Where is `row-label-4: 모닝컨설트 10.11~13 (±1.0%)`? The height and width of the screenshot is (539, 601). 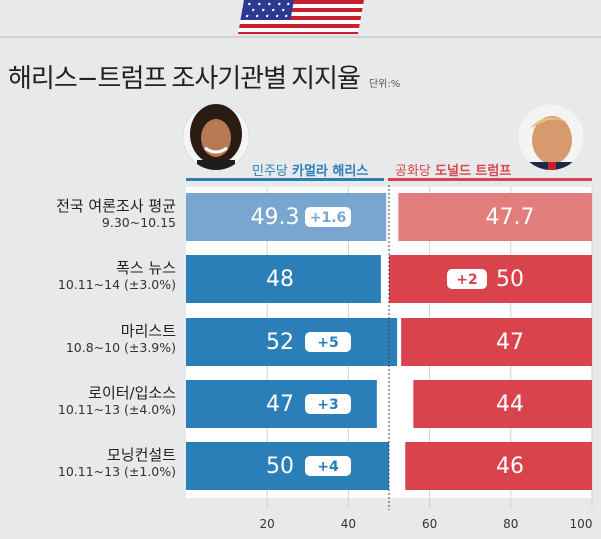 row-label-4: 모닝컨설트 10.11~13 (±1.0%) is located at coordinates (117, 463).